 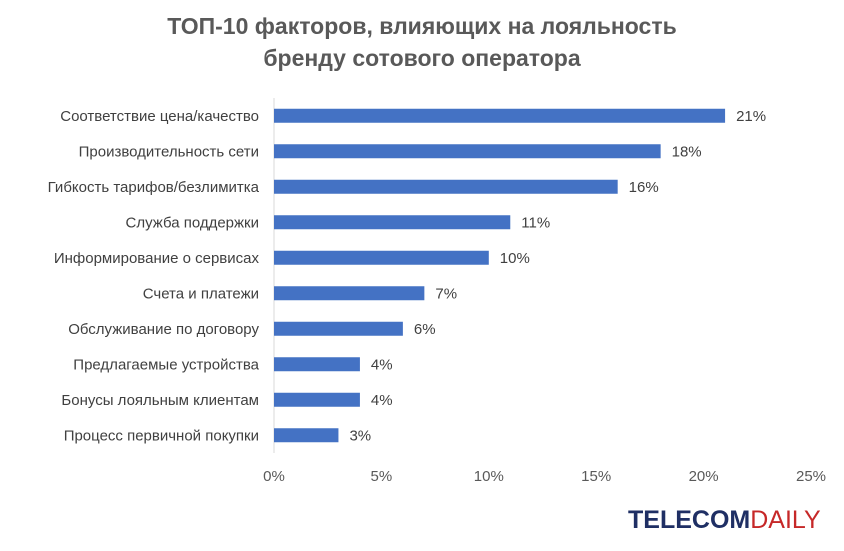 What do you see at coordinates (425, 329) in the screenshot?
I see `data-label: 6%` at bounding box center [425, 329].